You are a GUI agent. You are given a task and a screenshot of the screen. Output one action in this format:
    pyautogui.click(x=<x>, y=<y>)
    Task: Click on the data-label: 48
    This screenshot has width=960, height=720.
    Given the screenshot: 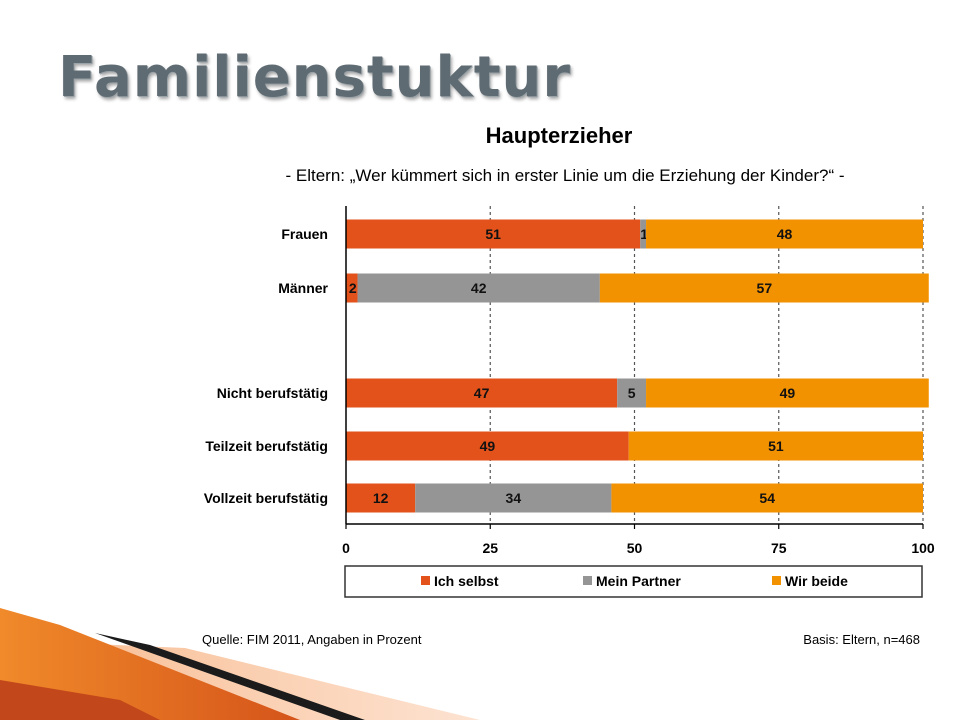 What is the action you would take?
    pyautogui.click(x=785, y=234)
    